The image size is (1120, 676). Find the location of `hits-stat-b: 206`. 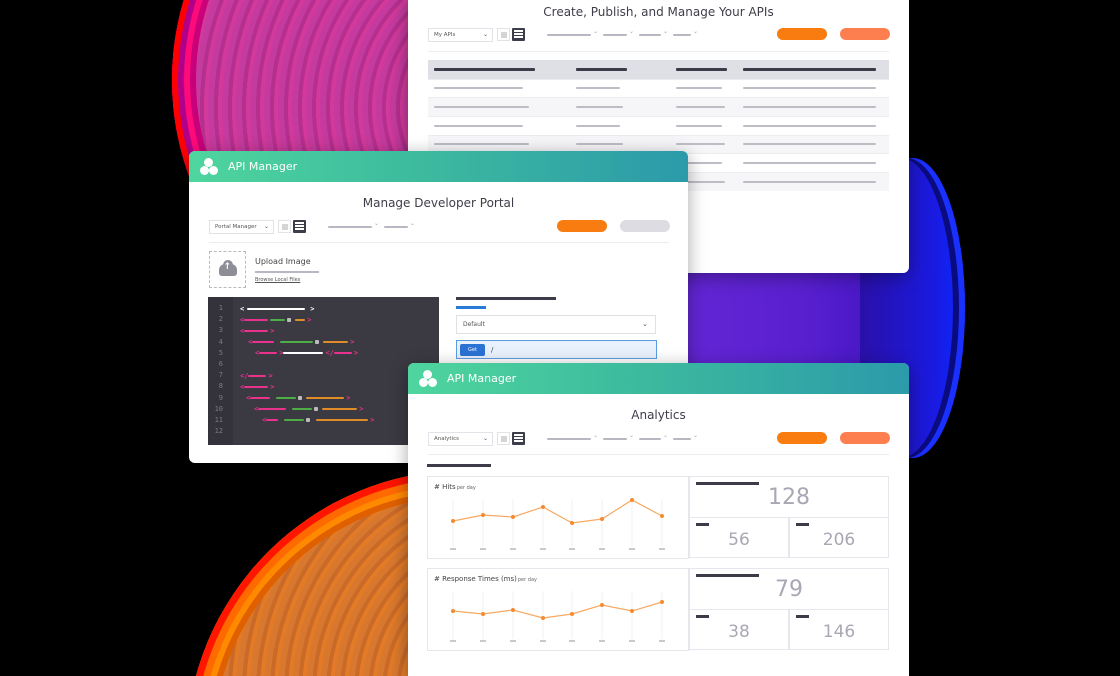

hits-stat-b: 206 is located at coordinates (839, 537).